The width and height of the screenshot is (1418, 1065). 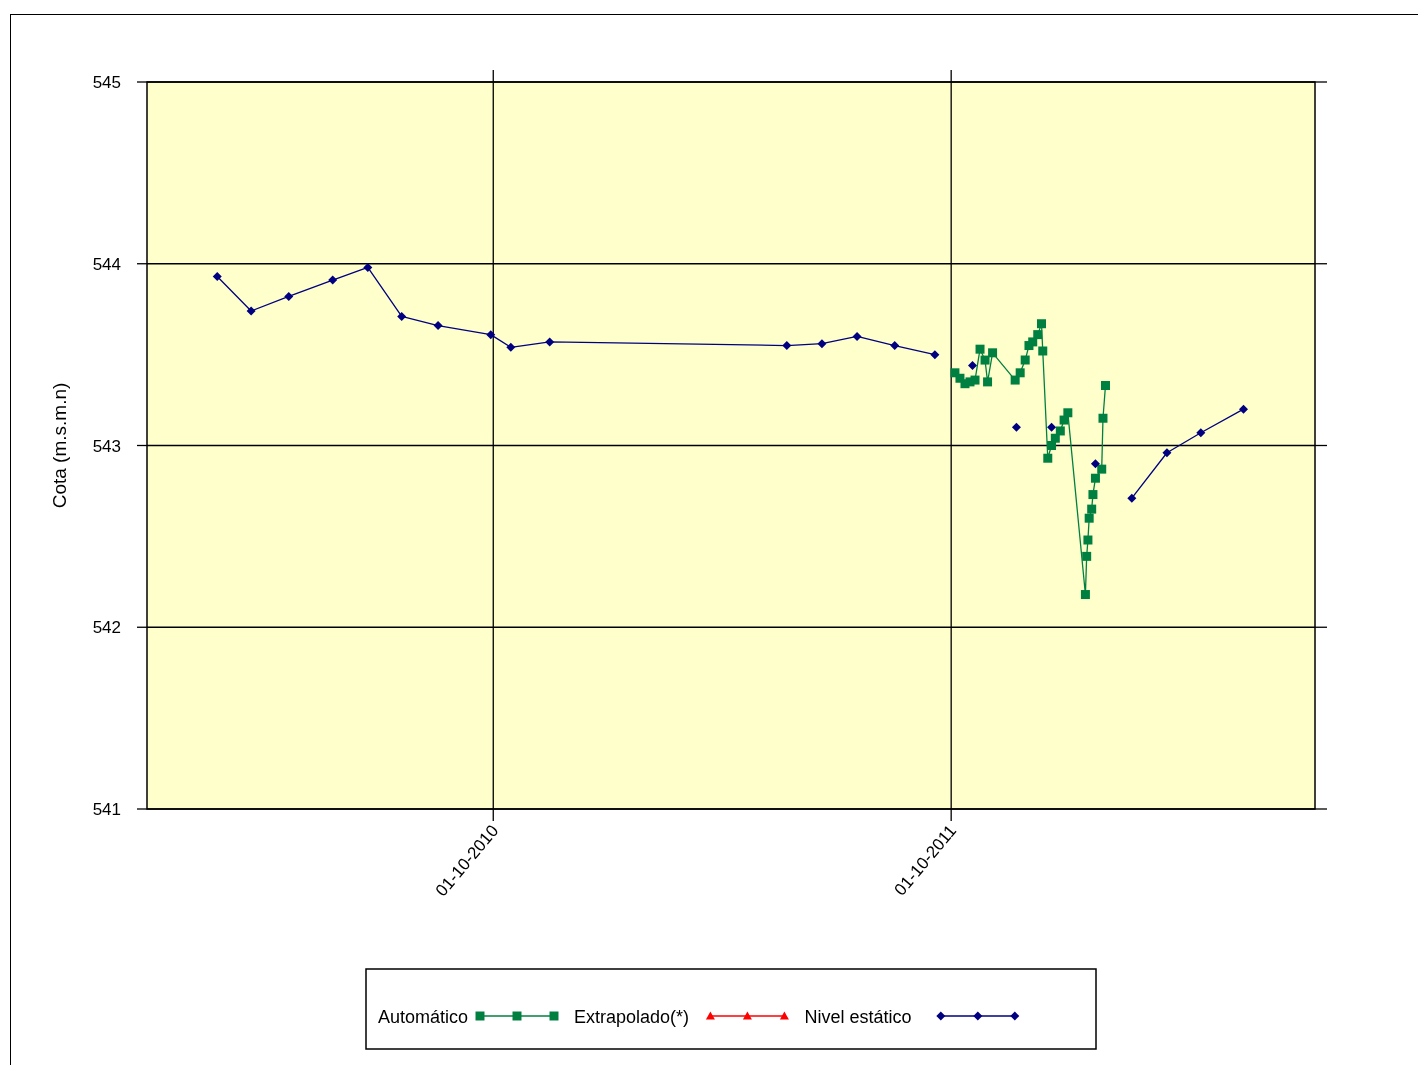 I want to click on legend-label: Automático, so click(x=423, y=1017).